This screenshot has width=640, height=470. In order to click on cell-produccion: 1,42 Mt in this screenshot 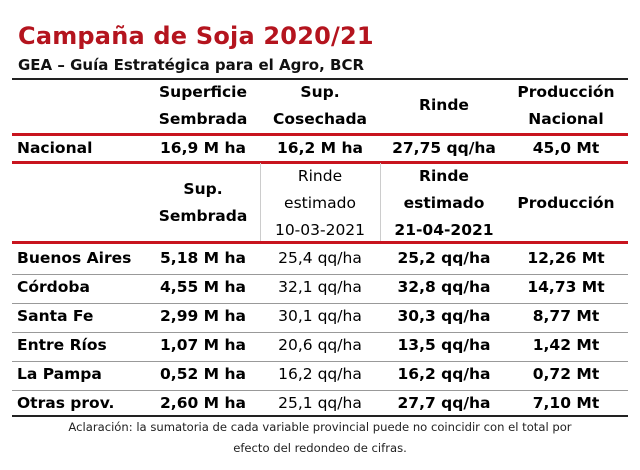, I will do `click(566, 345)`.